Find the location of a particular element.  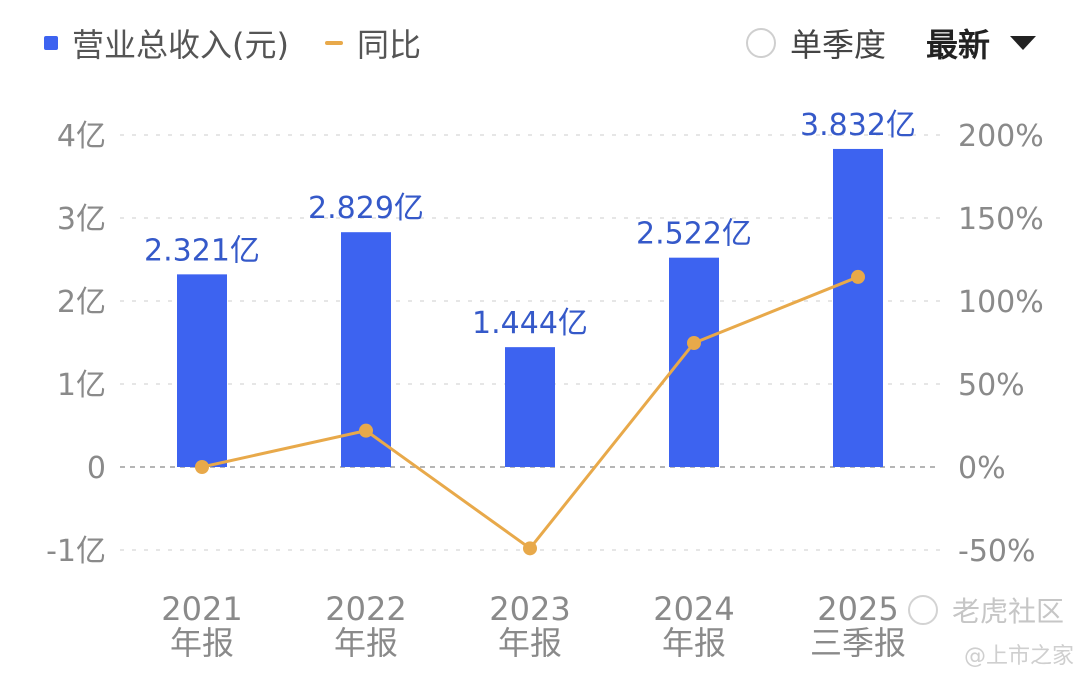

x-tick-label-year: 2021 is located at coordinates (201, 609).